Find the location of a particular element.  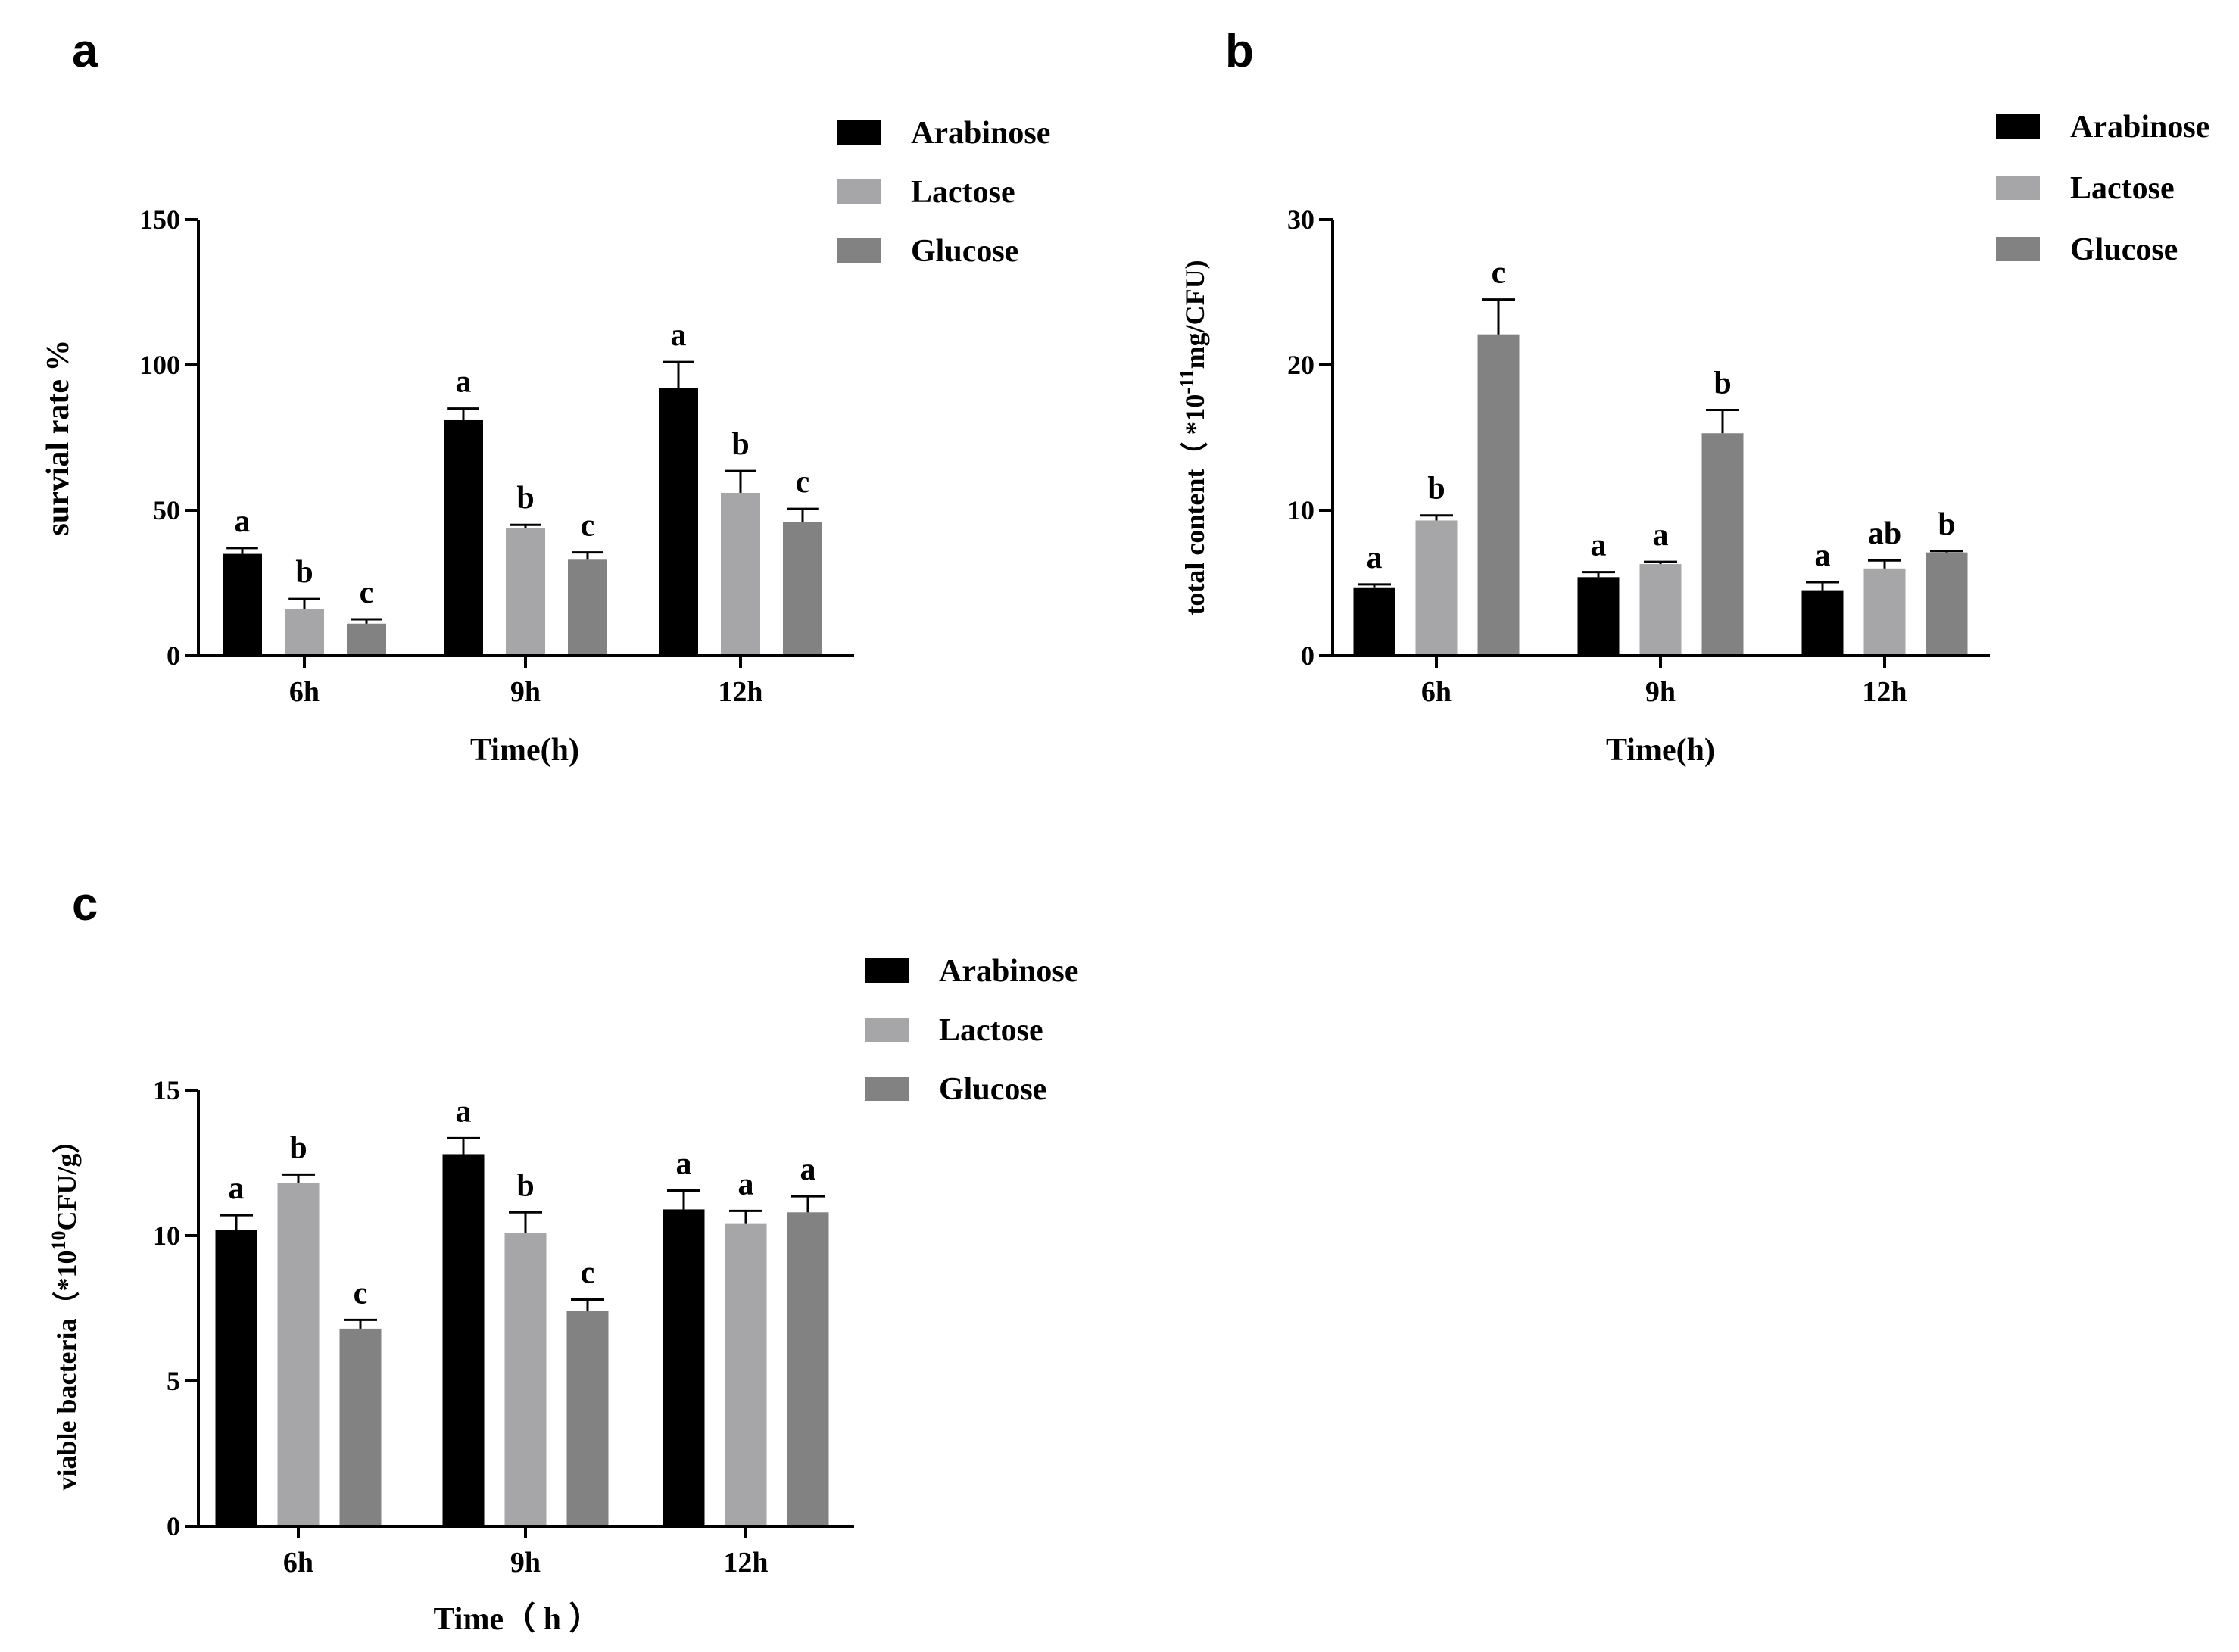

marks-a: a a a b b b c c c is located at coordinates (522, 487).